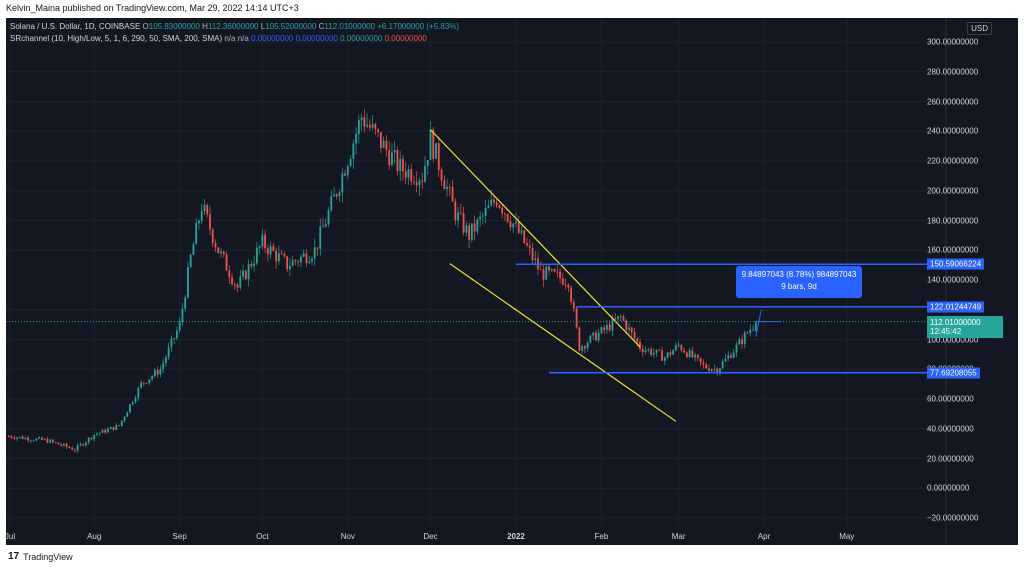 This screenshot has width=1024, height=569. Describe the element at coordinates (563, 342) in the screenshot. I see `channel-lower-line` at that location.